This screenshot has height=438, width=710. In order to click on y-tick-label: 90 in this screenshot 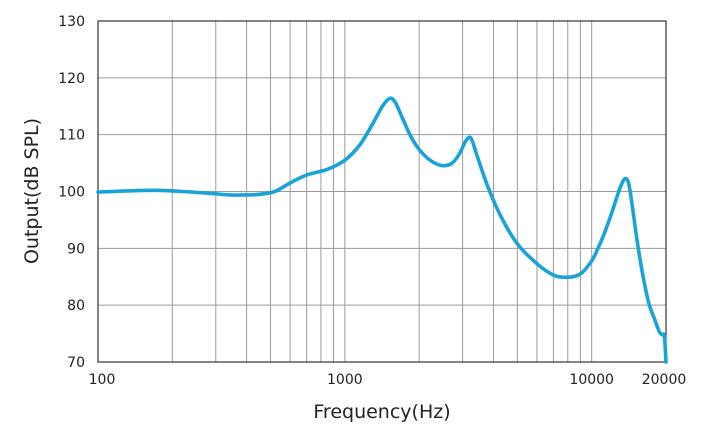, I will do `click(76, 249)`.